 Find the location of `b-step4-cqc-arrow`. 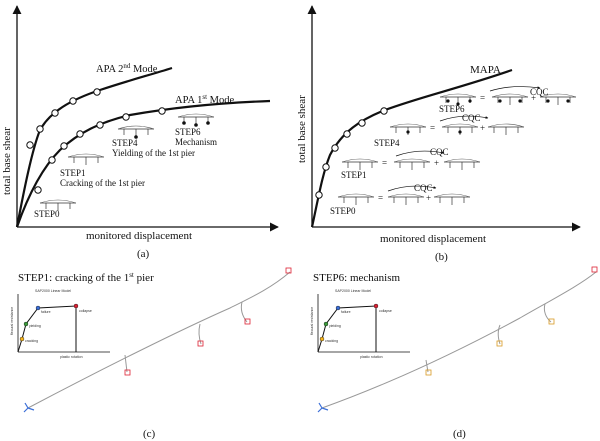

b-step4-cqc-arrow is located at coordinates (464, 118).